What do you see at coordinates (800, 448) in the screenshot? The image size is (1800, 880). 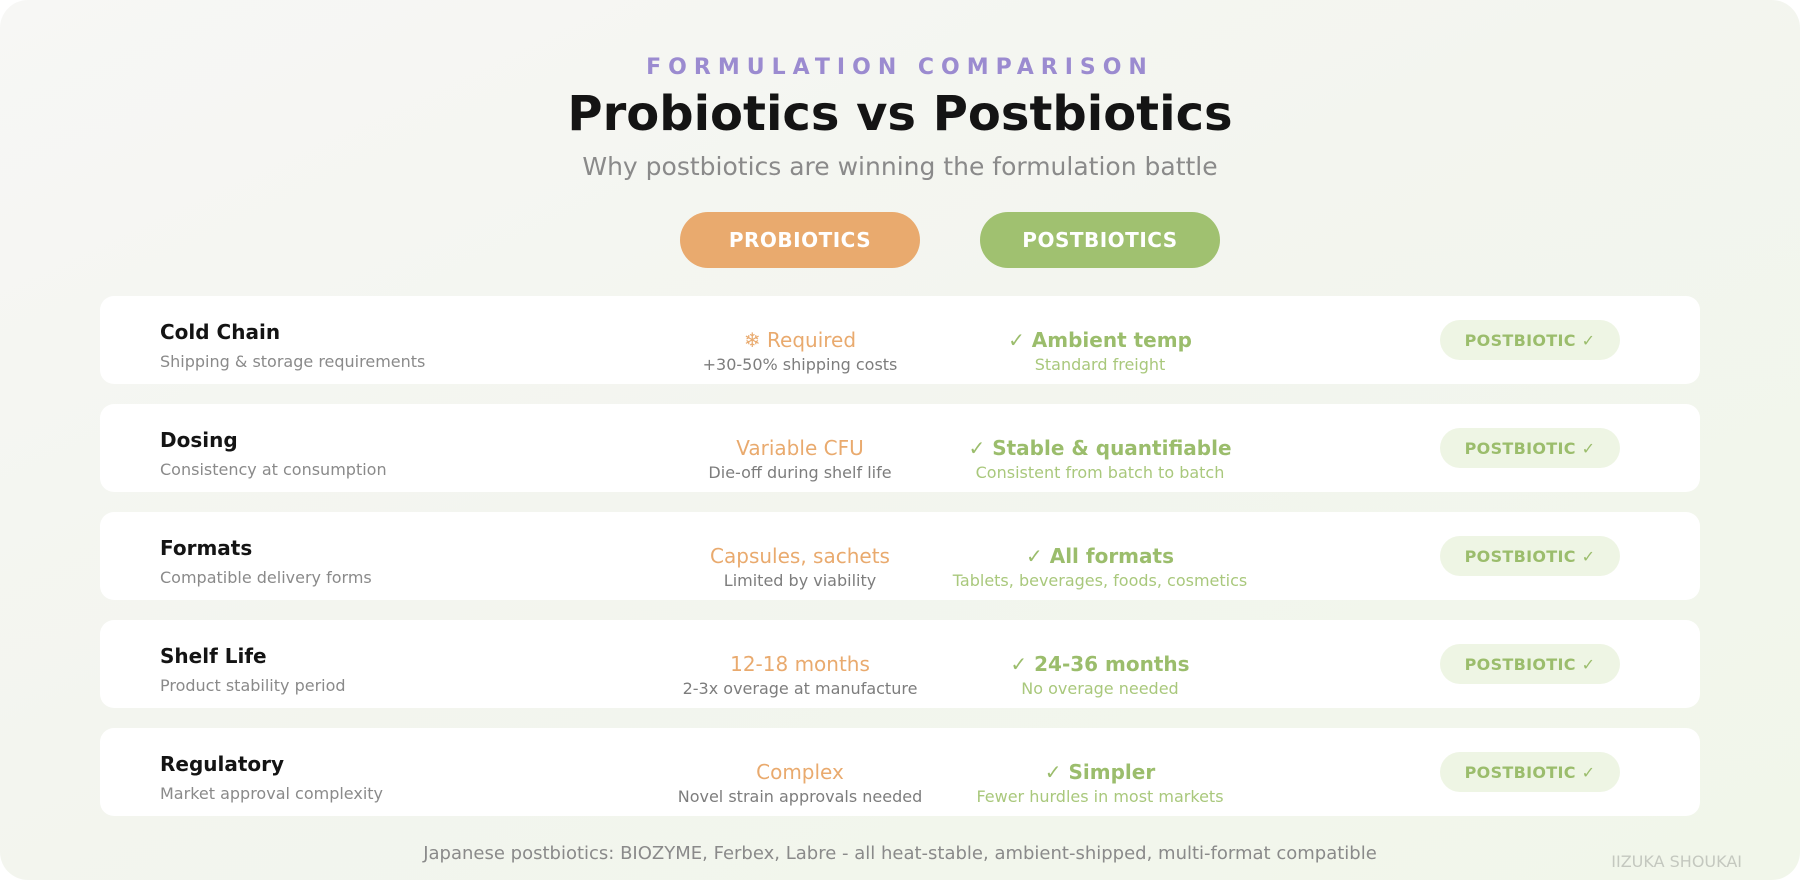 I see `probiotic-value: Variable CFU` at bounding box center [800, 448].